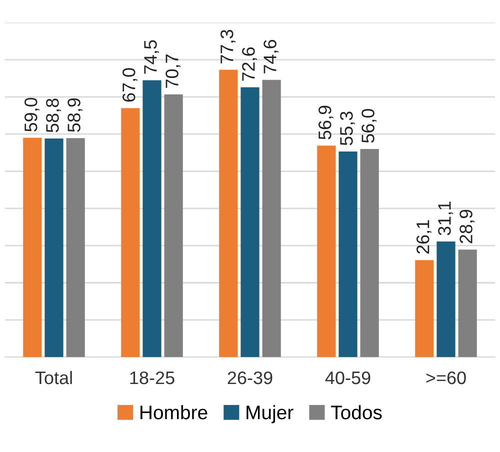 This screenshot has width=500, height=452. I want to click on data-label: 58,8, so click(53, 115).